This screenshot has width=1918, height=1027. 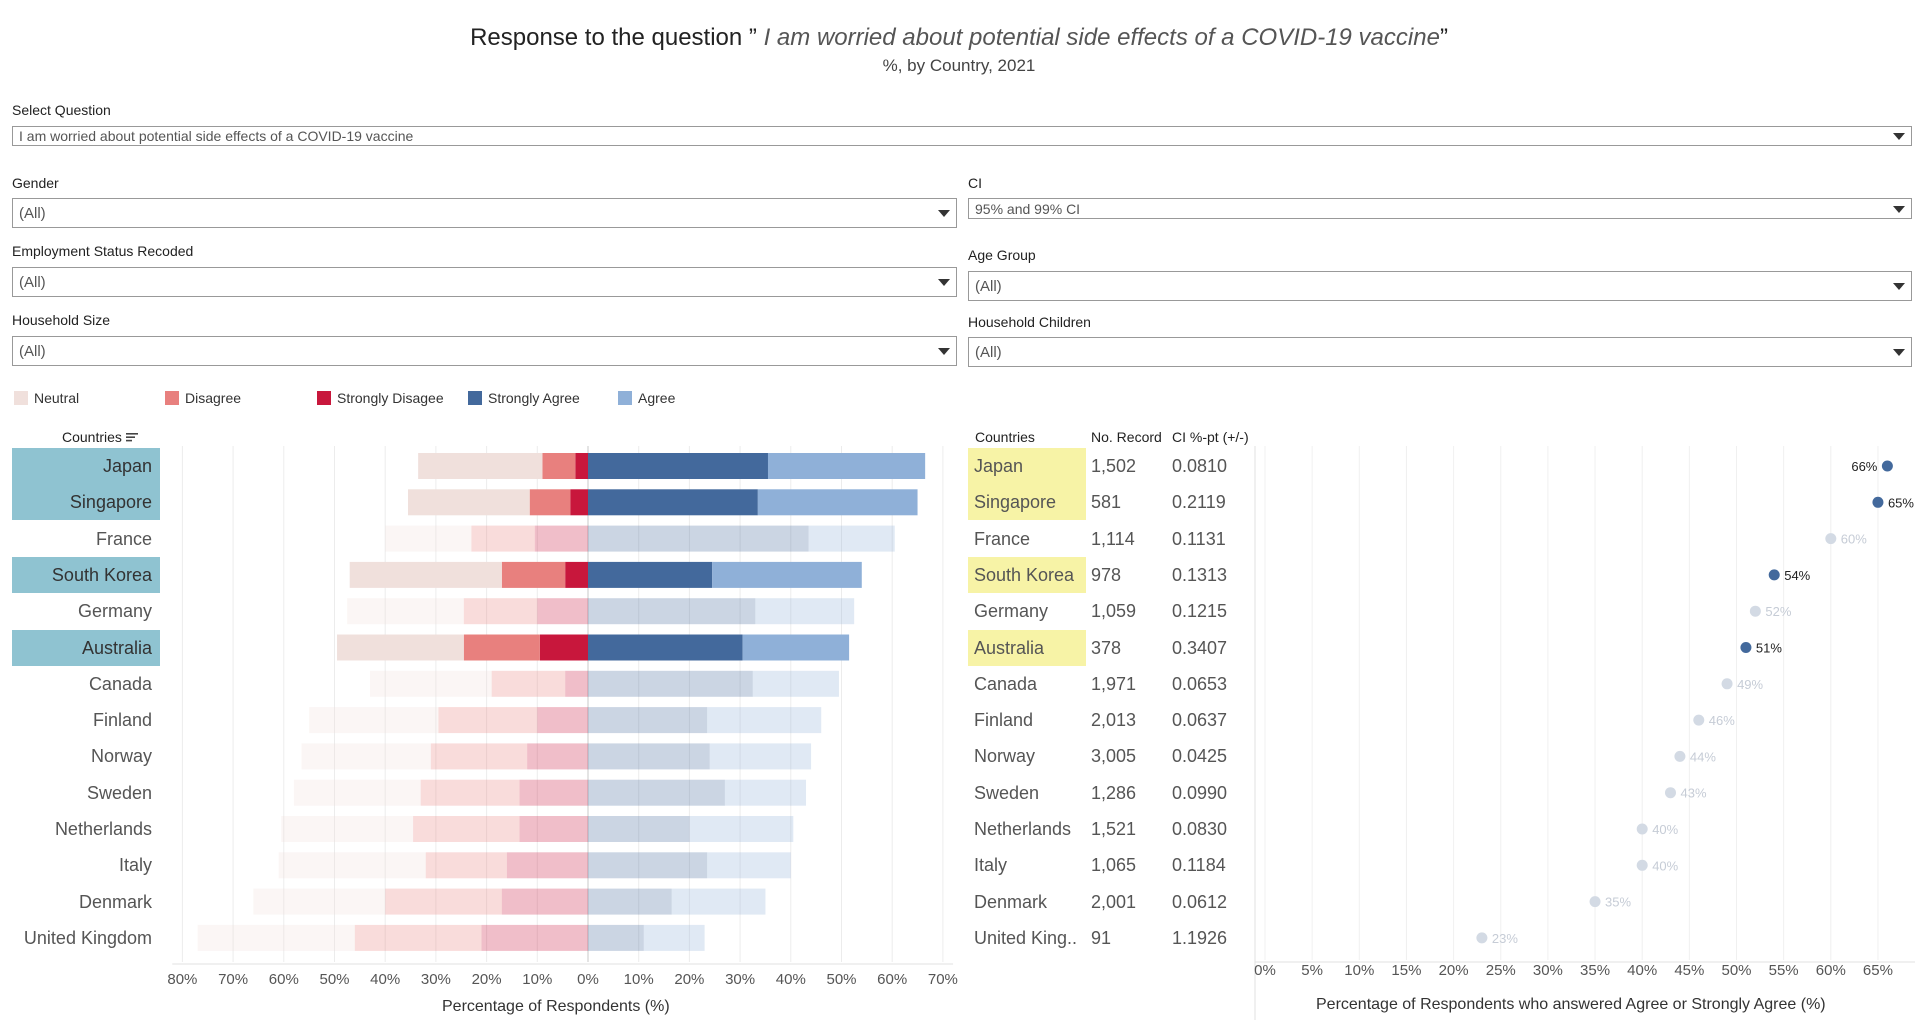 I want to click on household-children-dropdown: (All), so click(x=1440, y=352).